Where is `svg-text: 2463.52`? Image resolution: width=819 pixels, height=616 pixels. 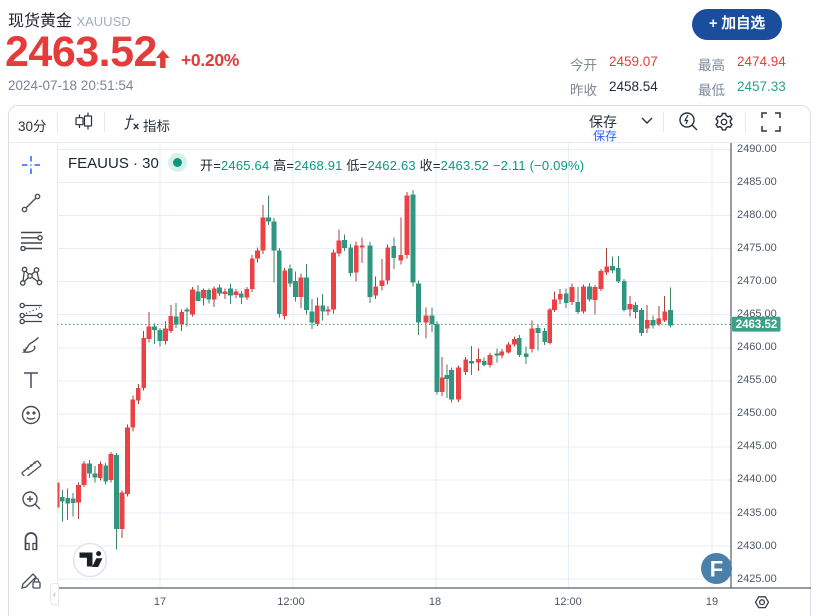
svg-text: 2463.52 is located at coordinates (757, 325).